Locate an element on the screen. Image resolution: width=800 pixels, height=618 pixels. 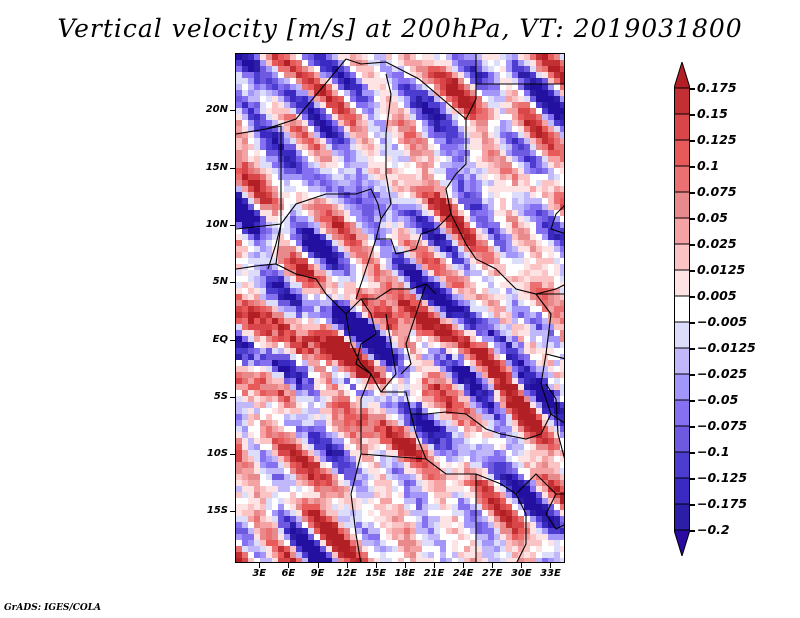
colorbar-label: 0.125 is located at coordinates (717, 139).